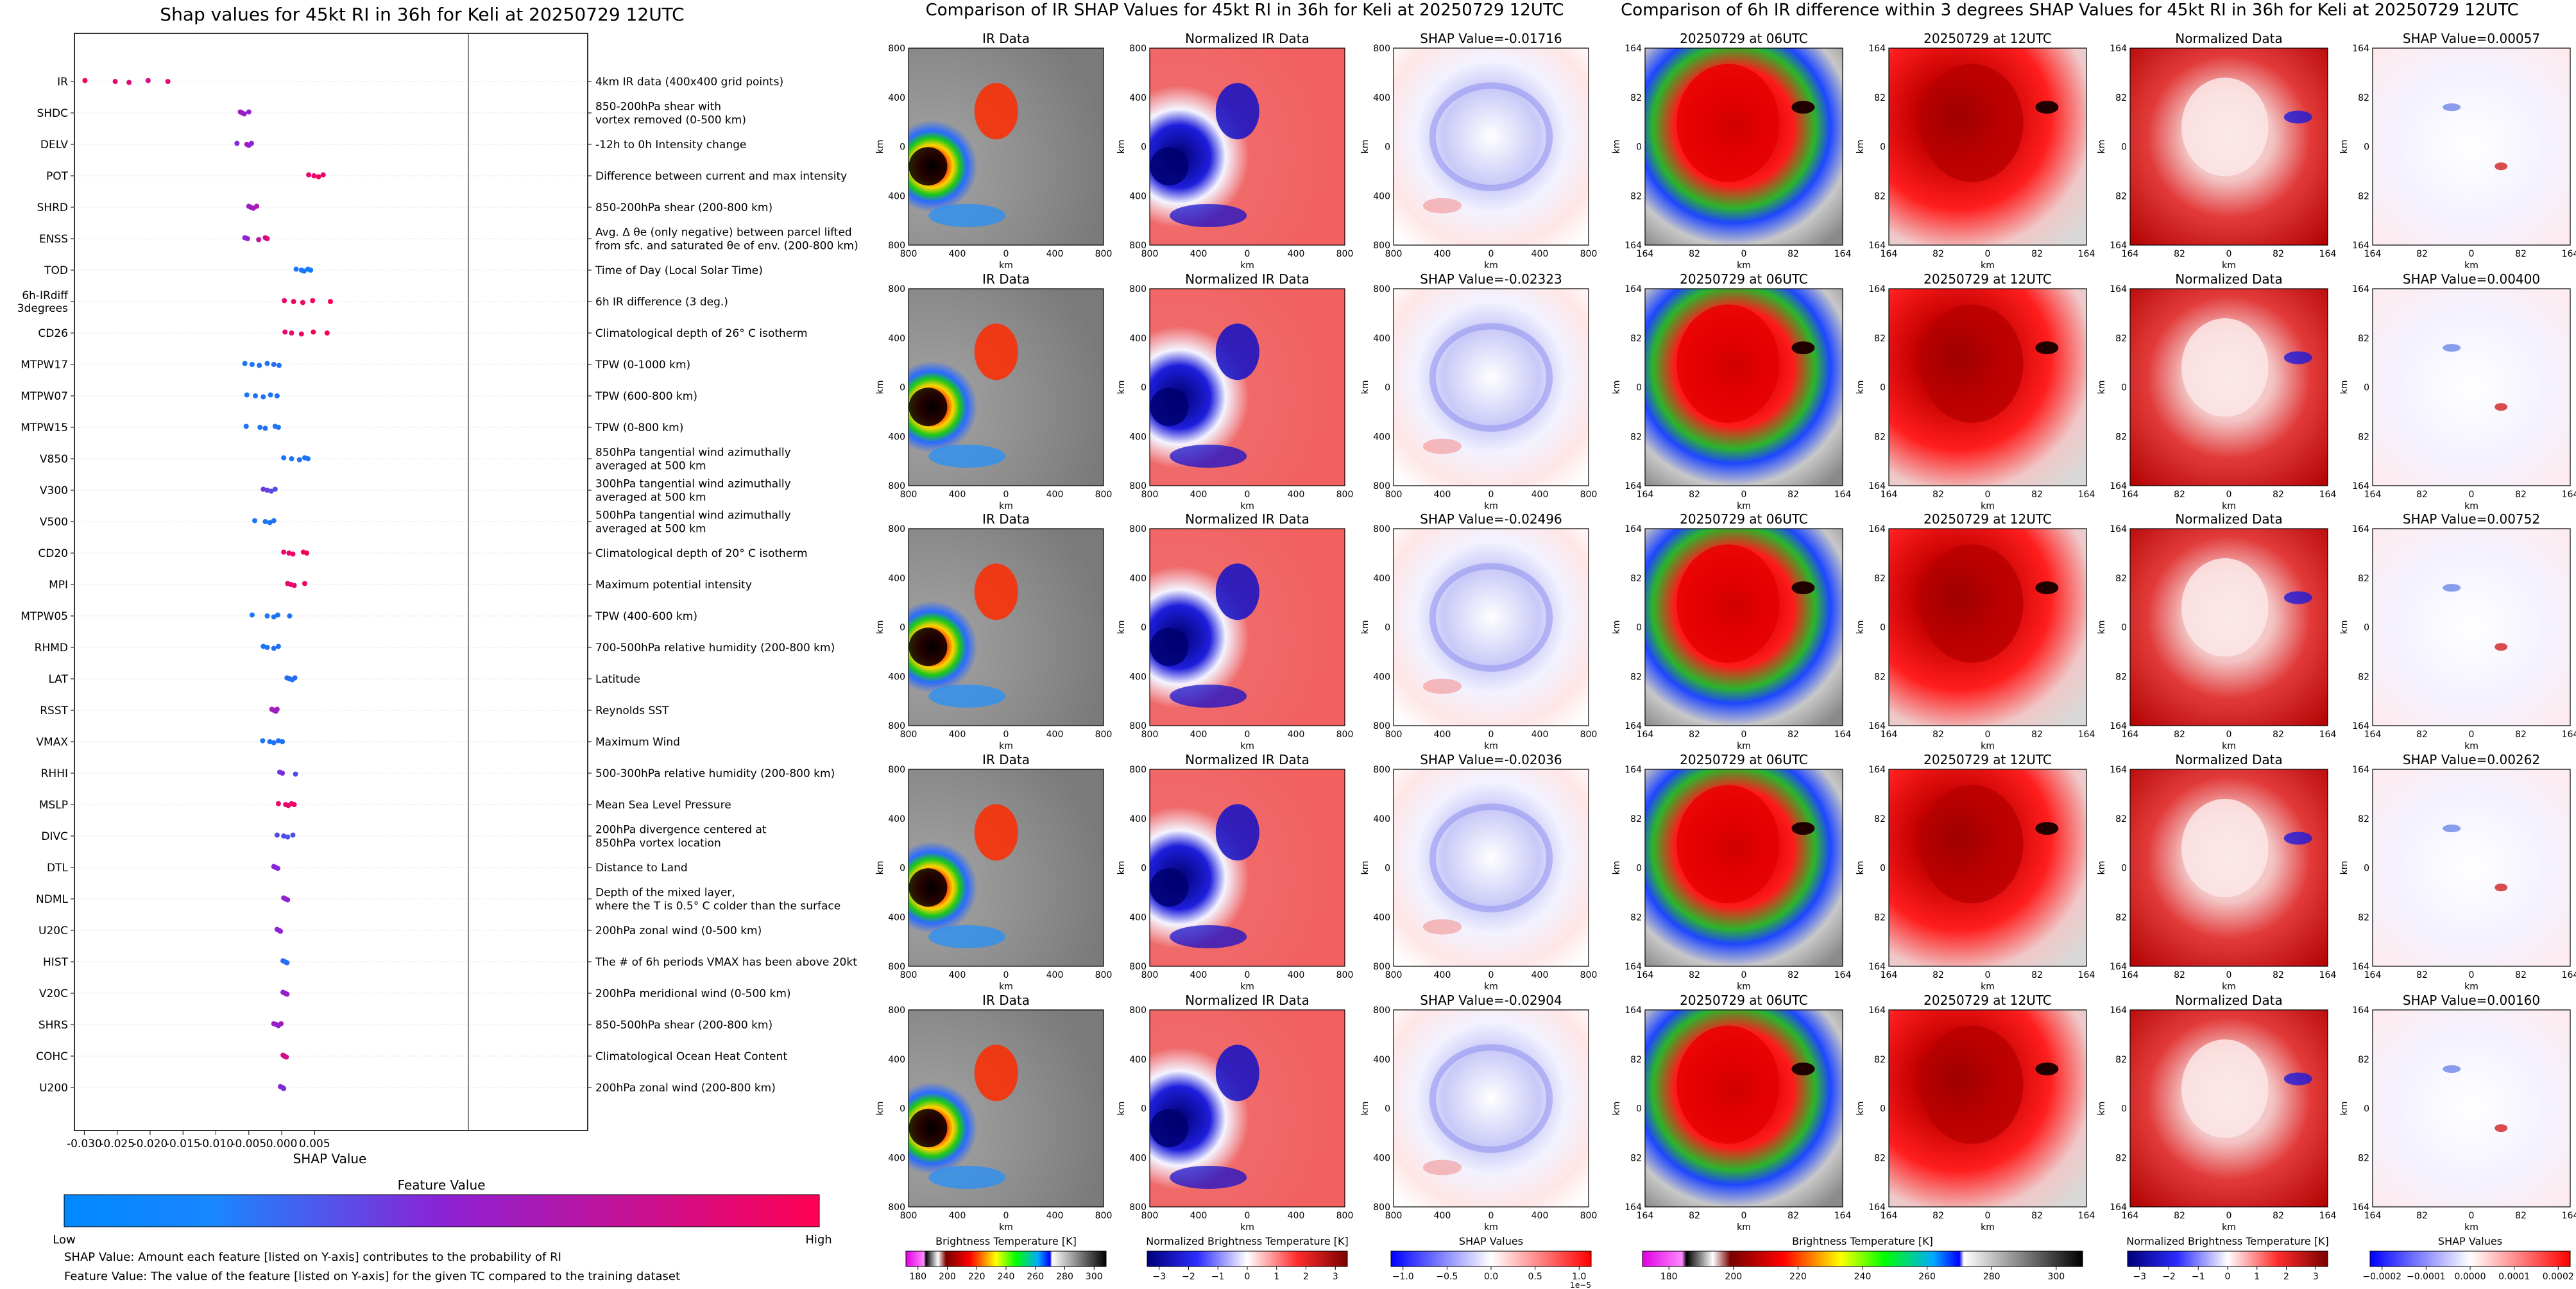 The width and height of the screenshot is (2576, 1289). I want to click on svg-text: Maximum Wind, so click(637, 742).